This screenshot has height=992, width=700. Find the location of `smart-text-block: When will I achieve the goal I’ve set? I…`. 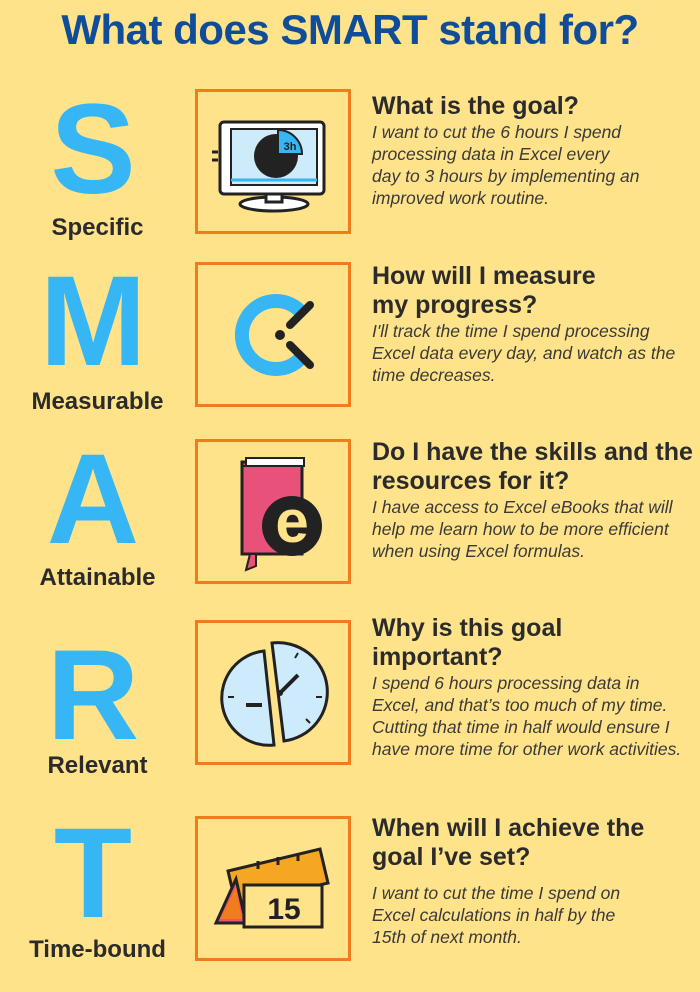

smart-text-block: When will I achieve the goal I’ve set? I… is located at coordinates (533, 881).